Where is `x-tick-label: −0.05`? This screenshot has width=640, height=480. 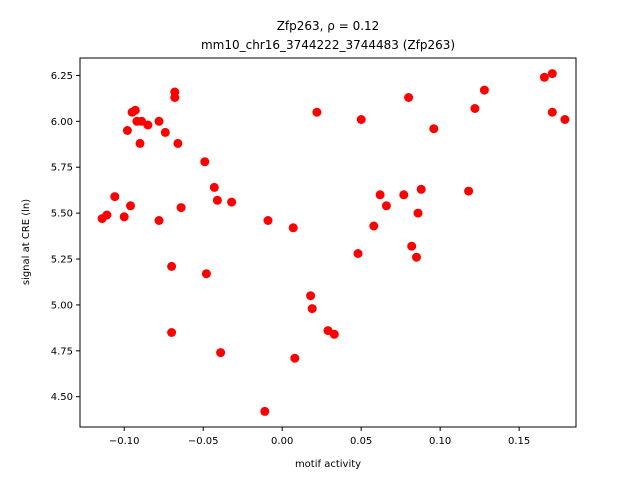
x-tick-label: −0.05 is located at coordinates (203, 441).